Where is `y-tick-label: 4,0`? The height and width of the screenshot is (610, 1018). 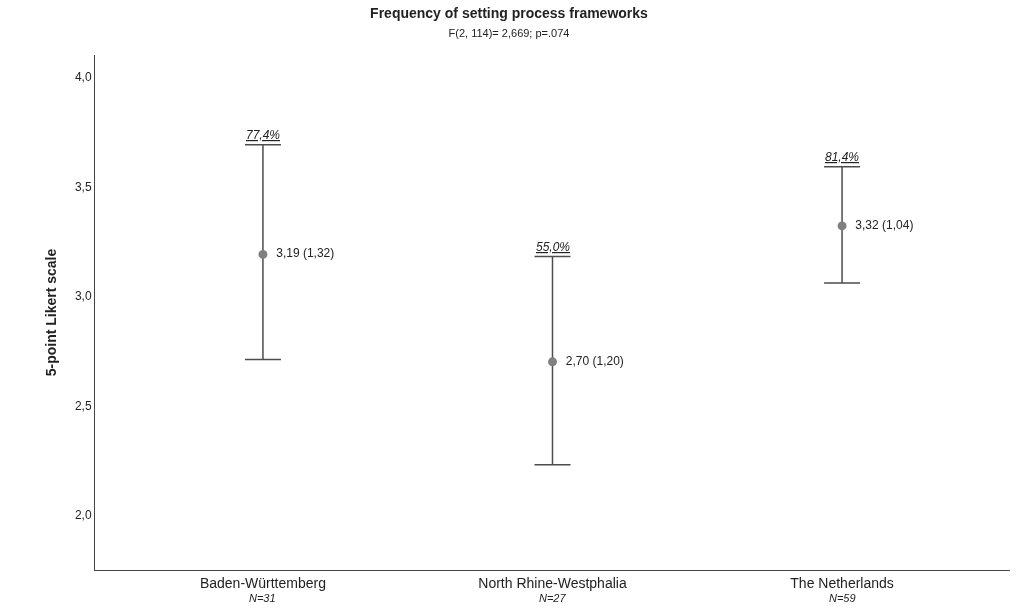 y-tick-label: 4,0 is located at coordinates (83, 77).